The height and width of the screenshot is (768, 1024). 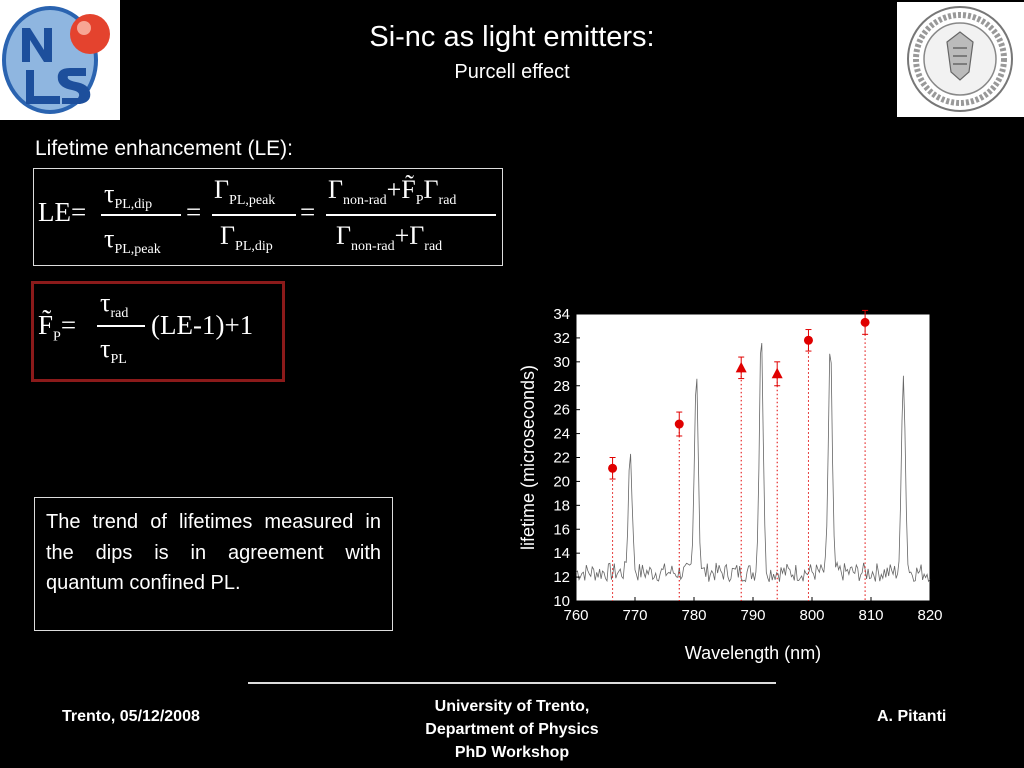 I want to click on y-tick-label: 16, so click(x=561, y=529).